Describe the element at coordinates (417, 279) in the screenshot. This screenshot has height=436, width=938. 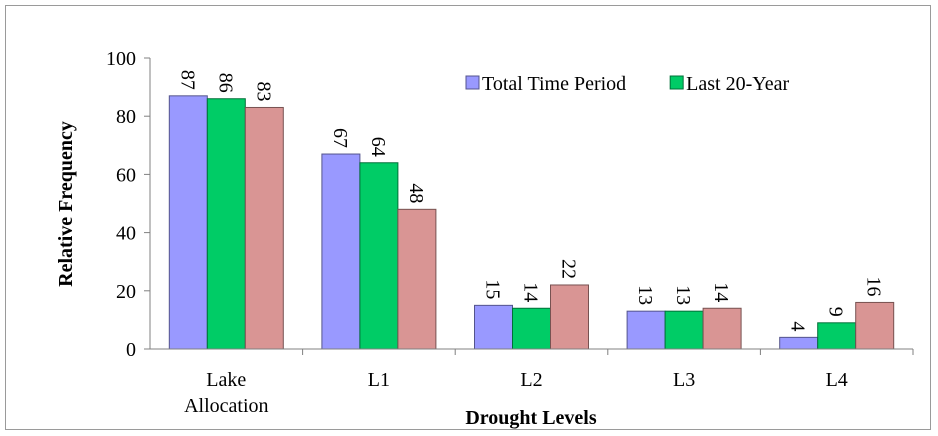
I see `bar-s3-c2` at that location.